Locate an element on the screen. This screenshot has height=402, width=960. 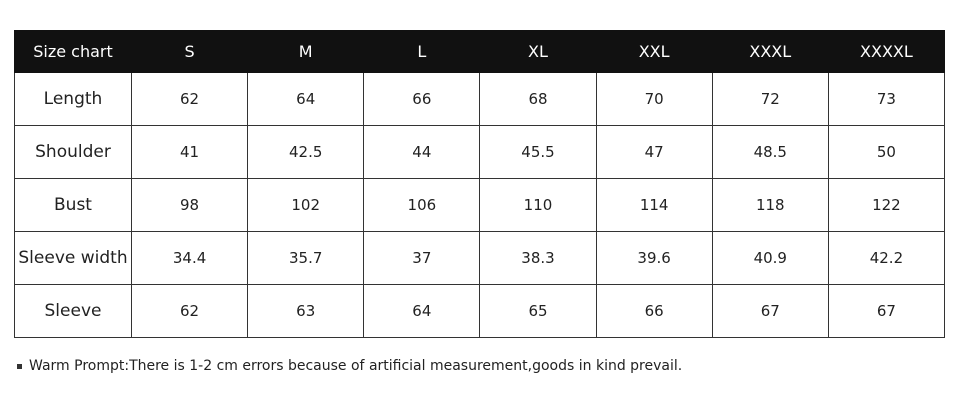
row-label: Bust is located at coordinates (73, 205).